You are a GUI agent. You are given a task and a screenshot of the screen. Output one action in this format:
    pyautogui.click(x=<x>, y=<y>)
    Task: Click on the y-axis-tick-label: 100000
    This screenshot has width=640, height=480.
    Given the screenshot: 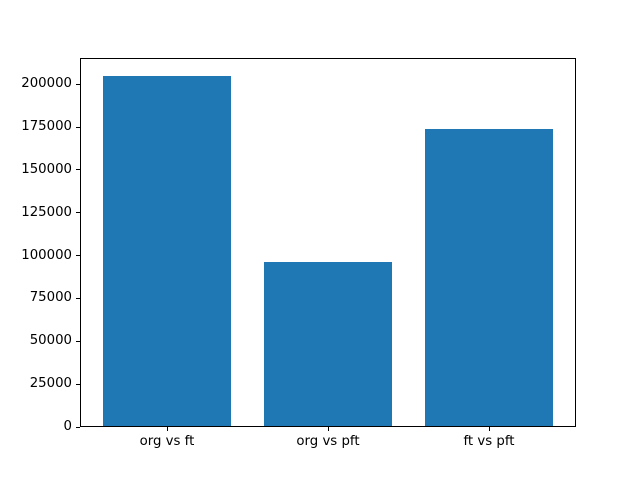 What is the action you would take?
    pyautogui.click(x=46, y=255)
    